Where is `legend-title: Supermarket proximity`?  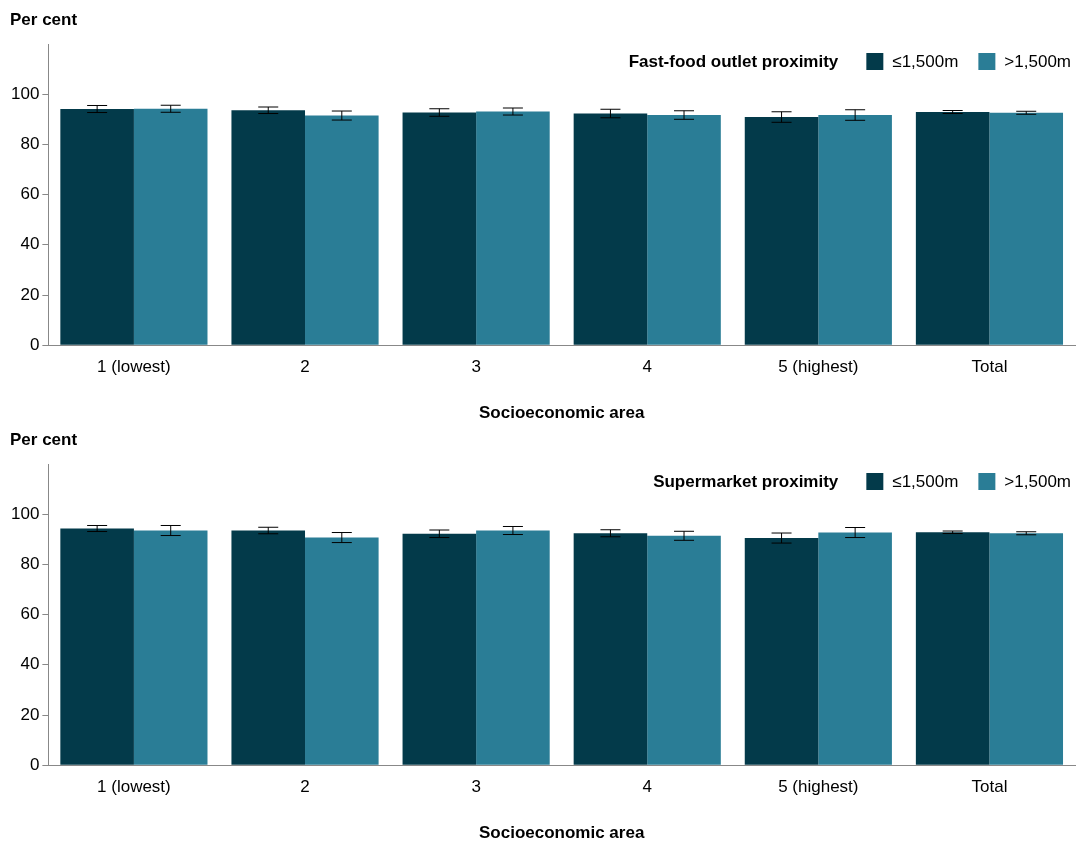 legend-title: Supermarket proximity is located at coordinates (746, 481).